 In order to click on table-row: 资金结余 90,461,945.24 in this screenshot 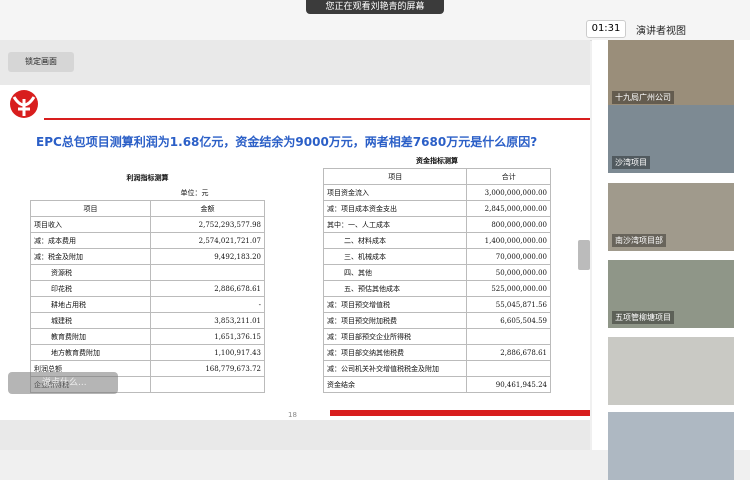, I will do `click(436, 384)`.